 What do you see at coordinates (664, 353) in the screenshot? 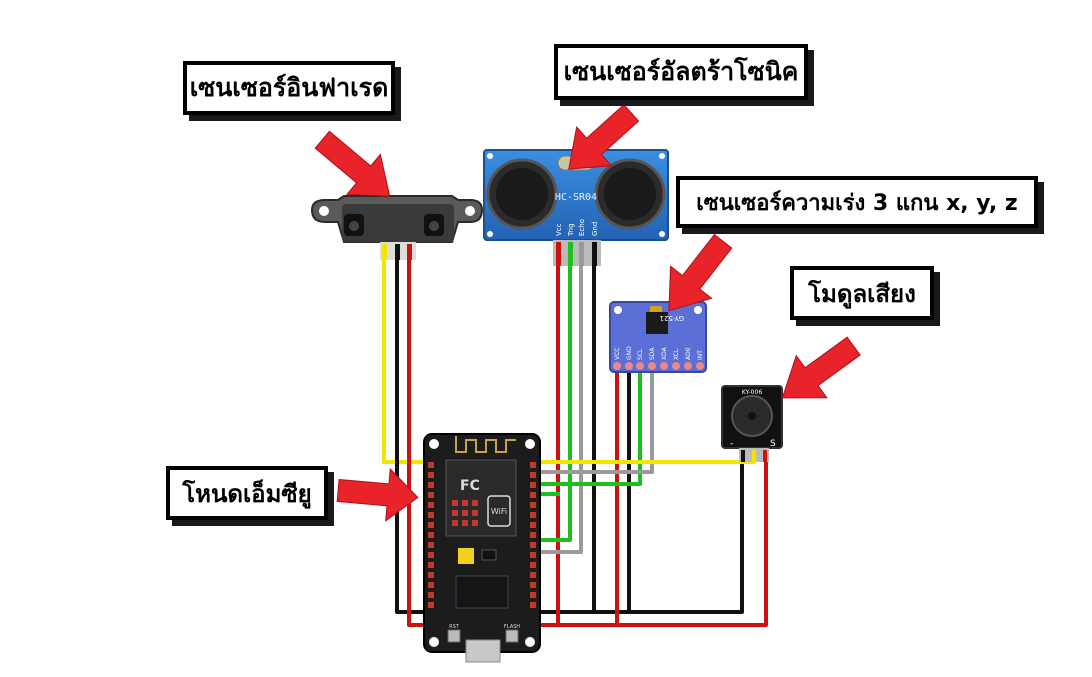
I see `gy521-pin-xda: XDA` at bounding box center [664, 353].